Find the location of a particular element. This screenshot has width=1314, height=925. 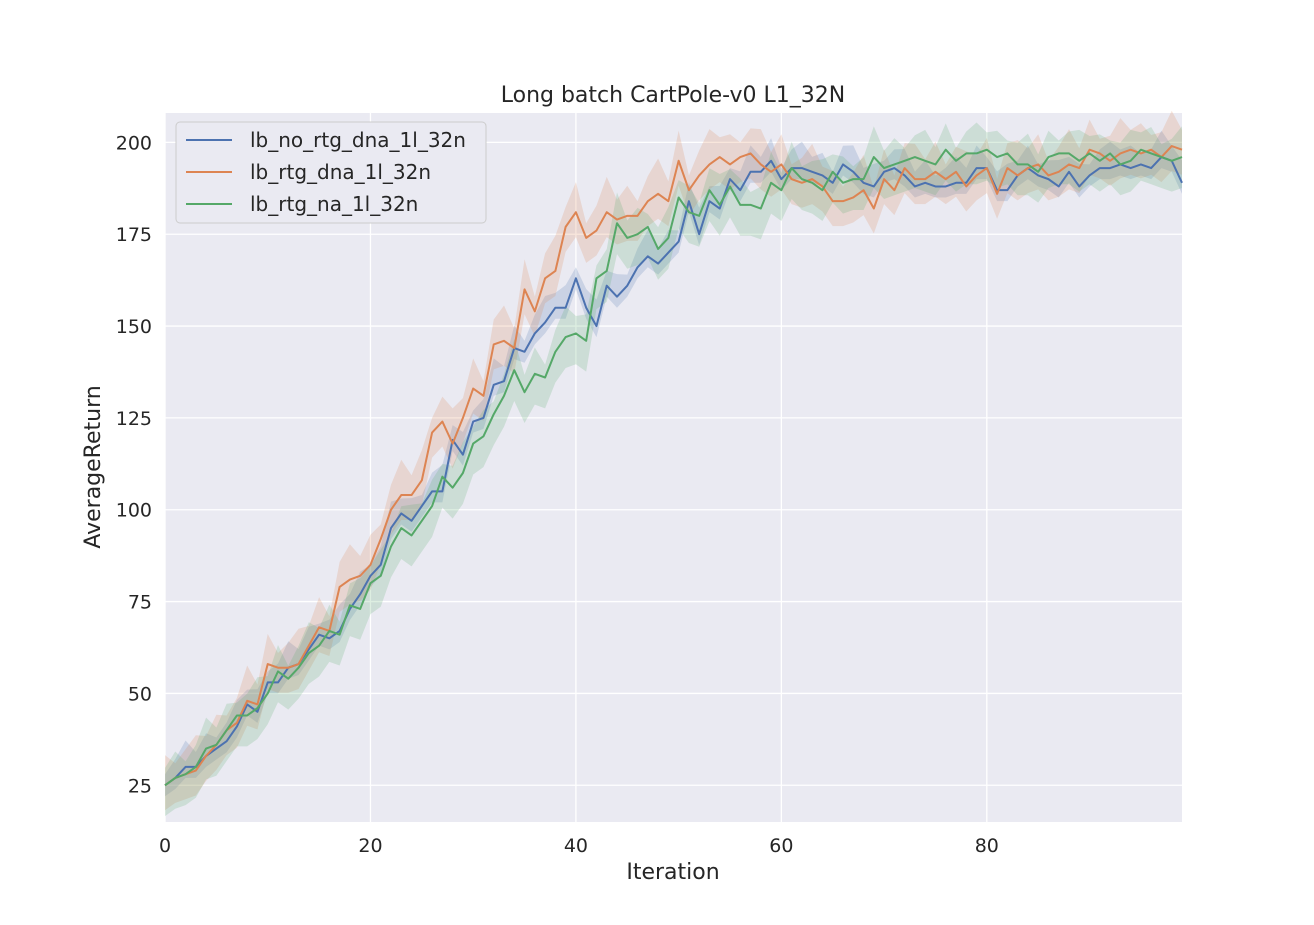

legend-label-lb-rtg-na: lb_rtg_na_1l_32n is located at coordinates (334, 204).